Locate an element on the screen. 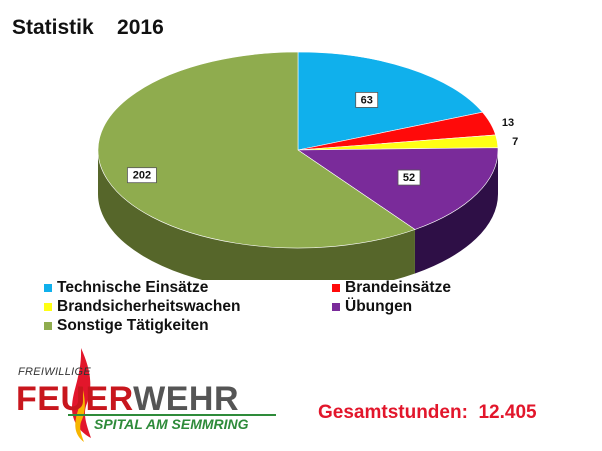 The height and width of the screenshot is (451, 602). legend-item-brandsicherheitswachen: Brandsicherheitswachen is located at coordinates (142, 307).